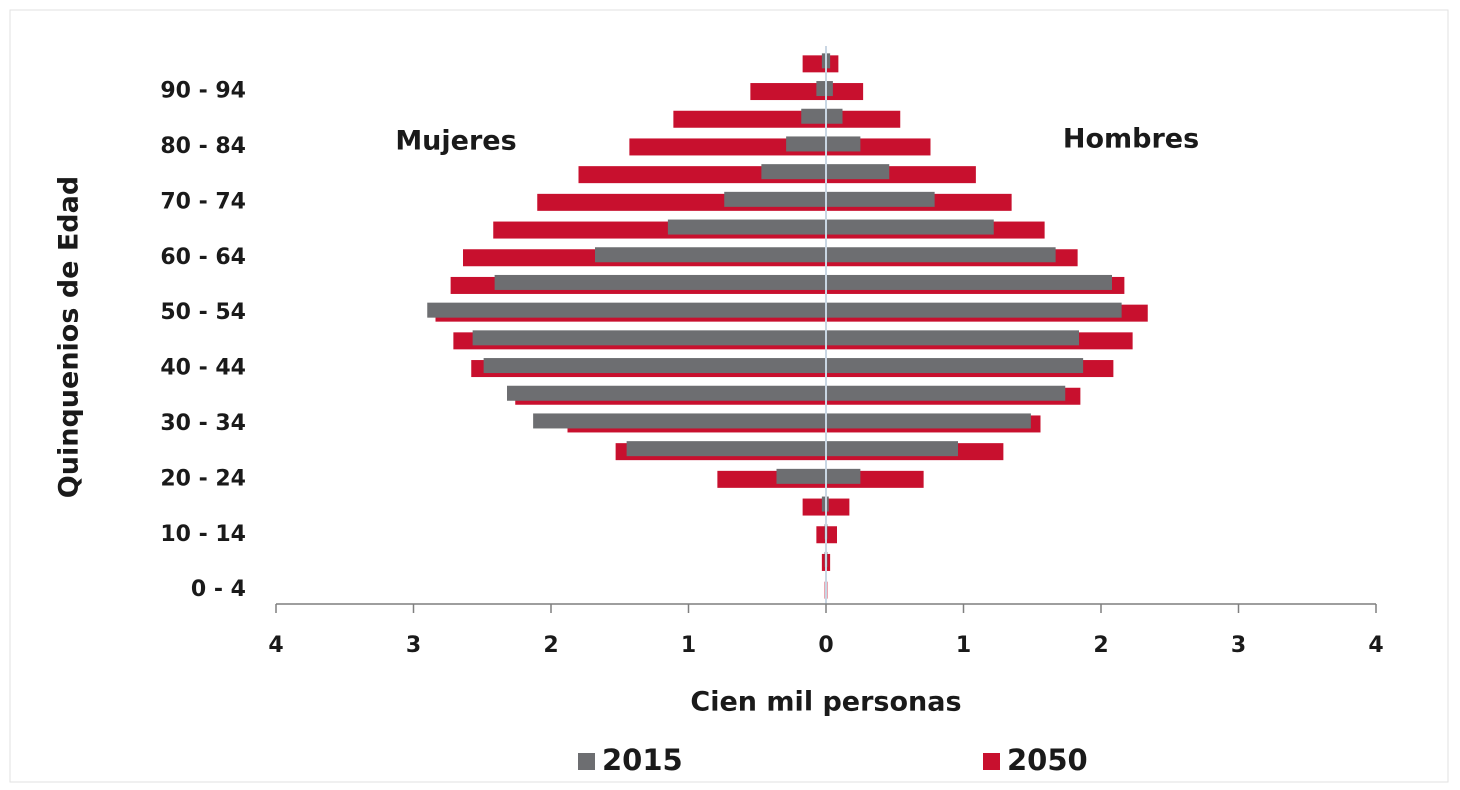 This screenshot has width=1460, height=790. Describe the element at coordinates (203, 91) in the screenshot. I see `y-tick-label: 90 - 94` at that location.